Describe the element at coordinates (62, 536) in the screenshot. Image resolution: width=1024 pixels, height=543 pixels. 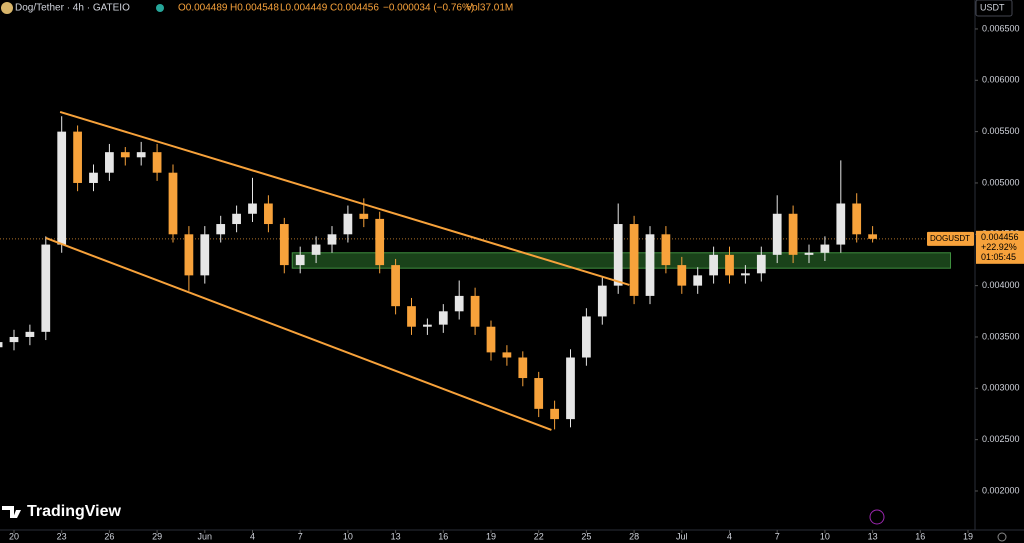
I see `x-tick-label: 23` at that location.